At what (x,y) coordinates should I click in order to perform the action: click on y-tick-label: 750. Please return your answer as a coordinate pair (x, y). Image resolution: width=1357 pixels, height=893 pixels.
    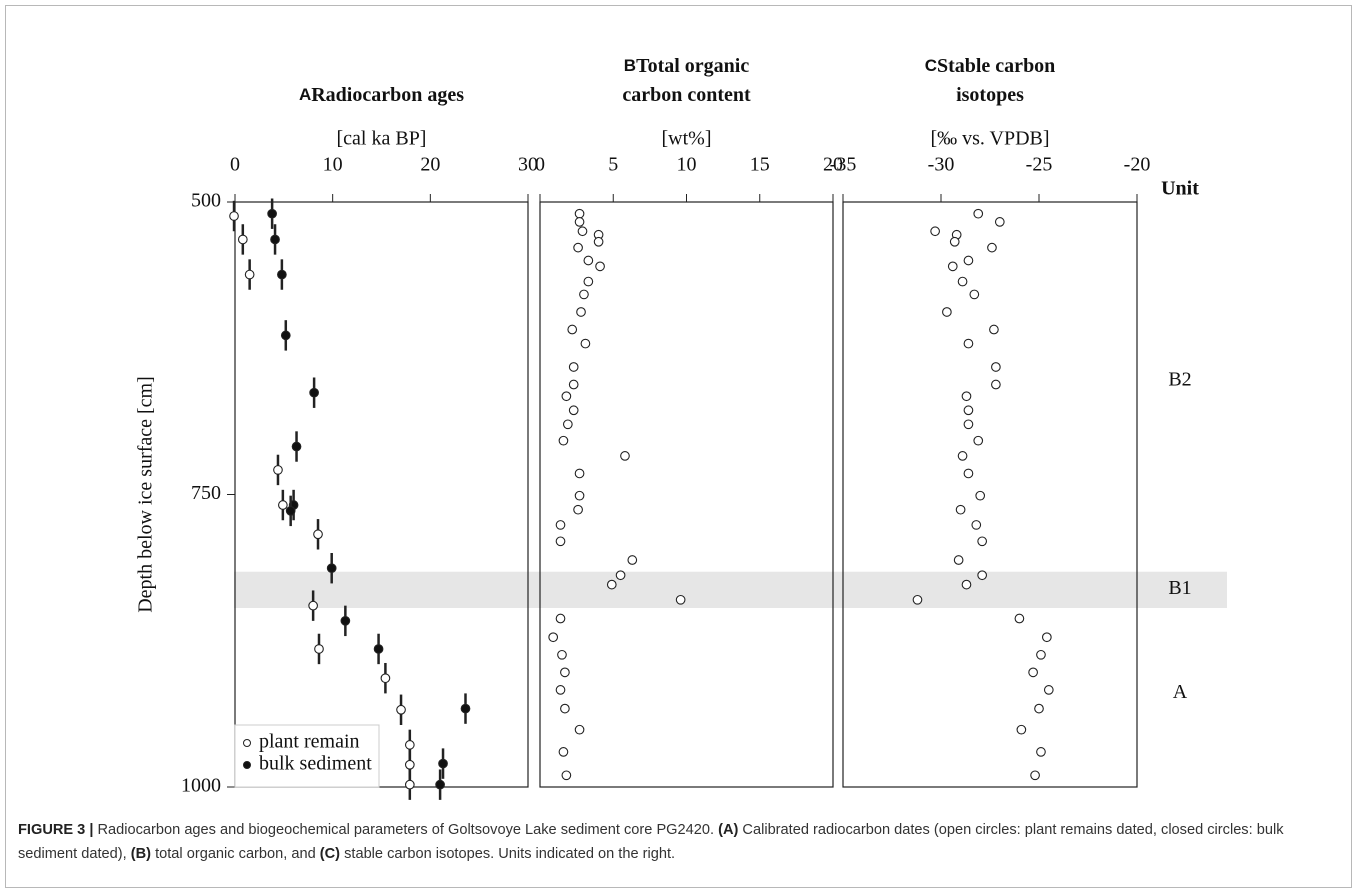
    Looking at the image, I should click on (206, 493).